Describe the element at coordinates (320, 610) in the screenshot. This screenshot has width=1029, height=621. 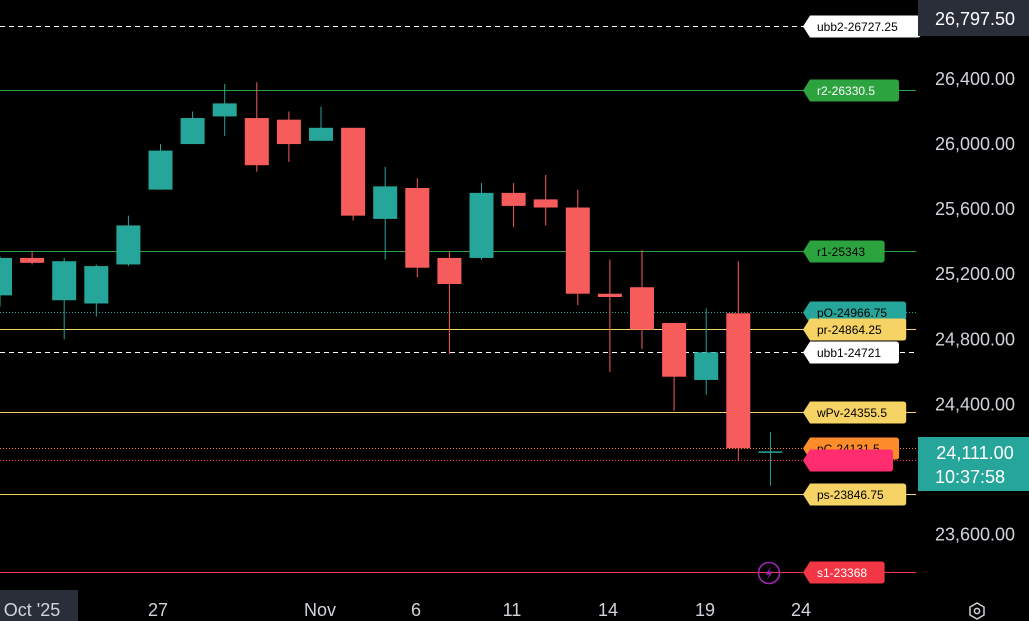
I see `time-tick-label: Nov` at that location.